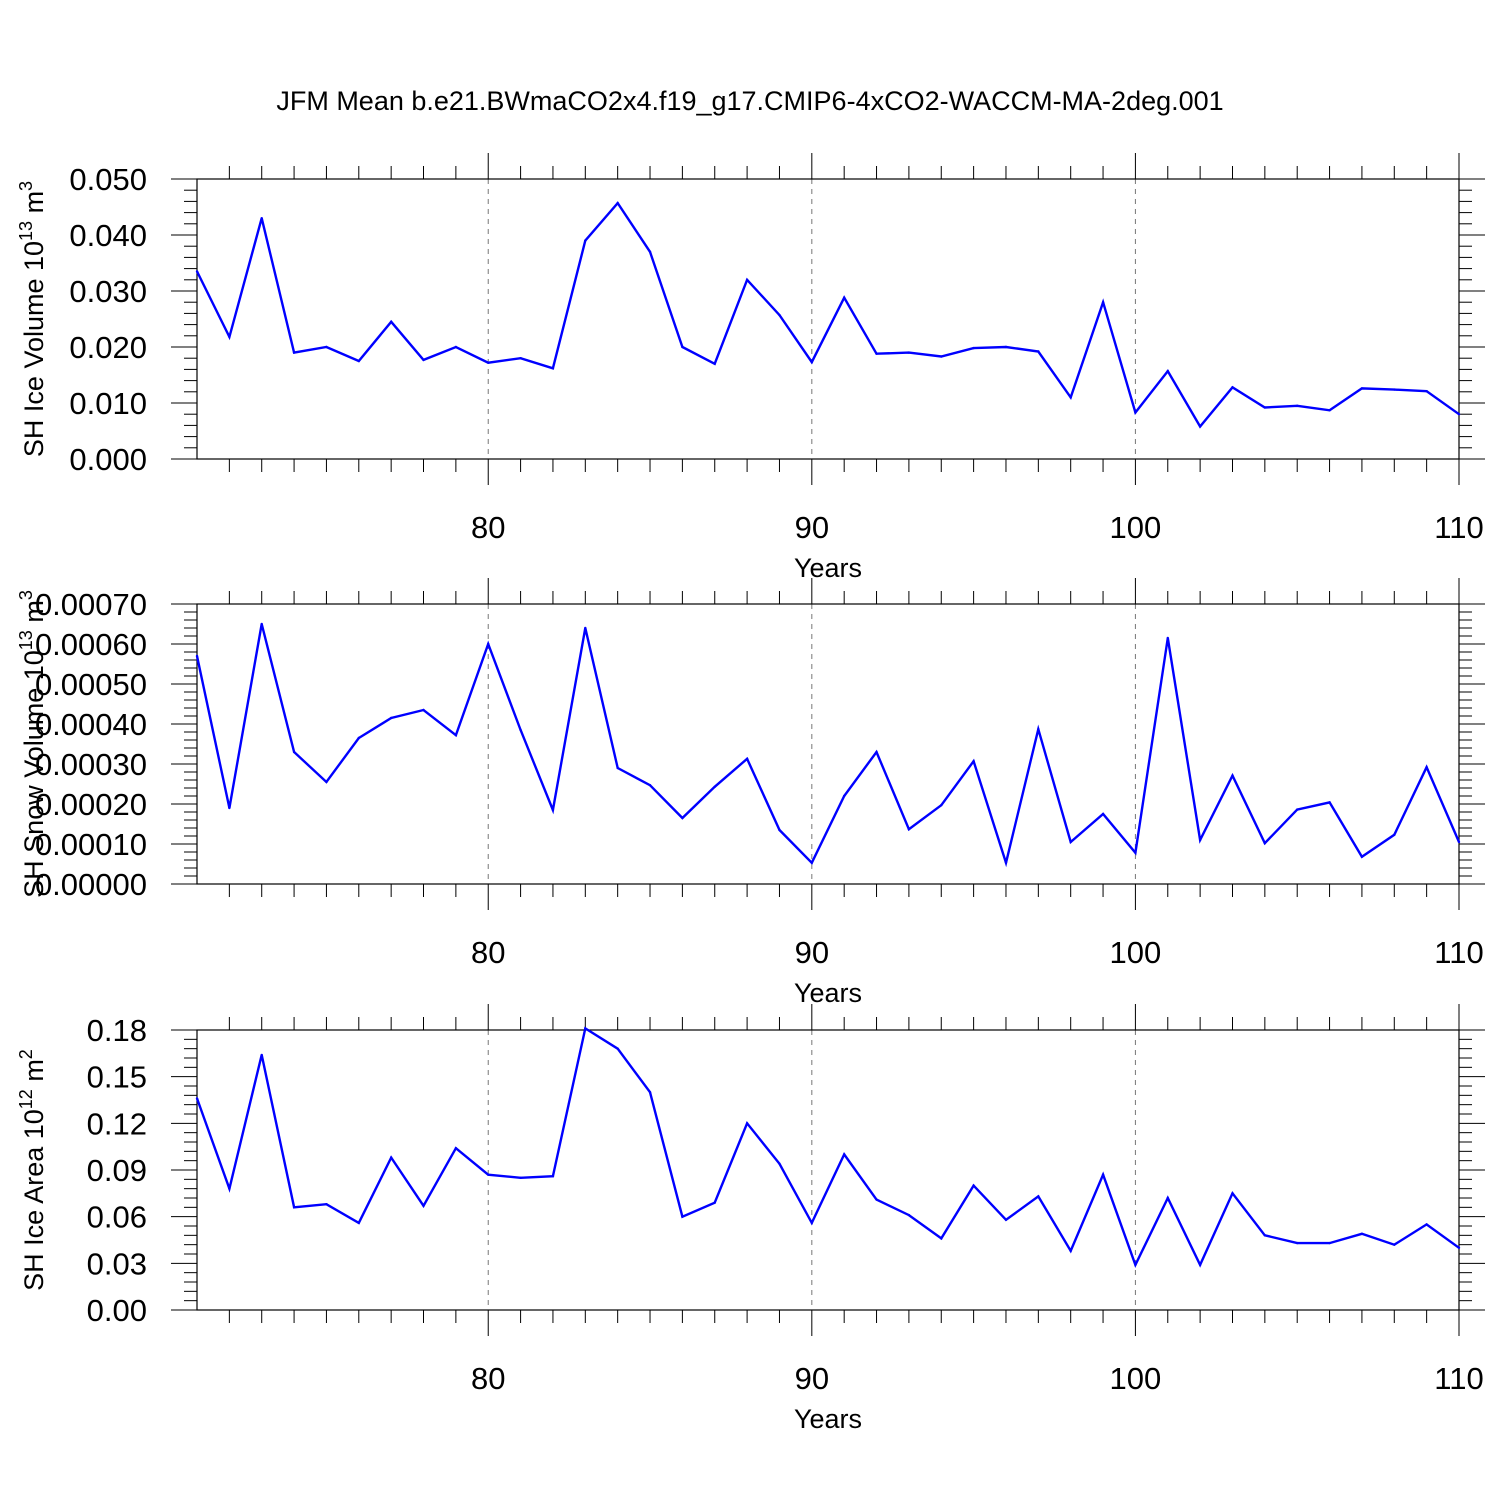  I want to click on y-tick-label: 0.00030, so click(91, 764).